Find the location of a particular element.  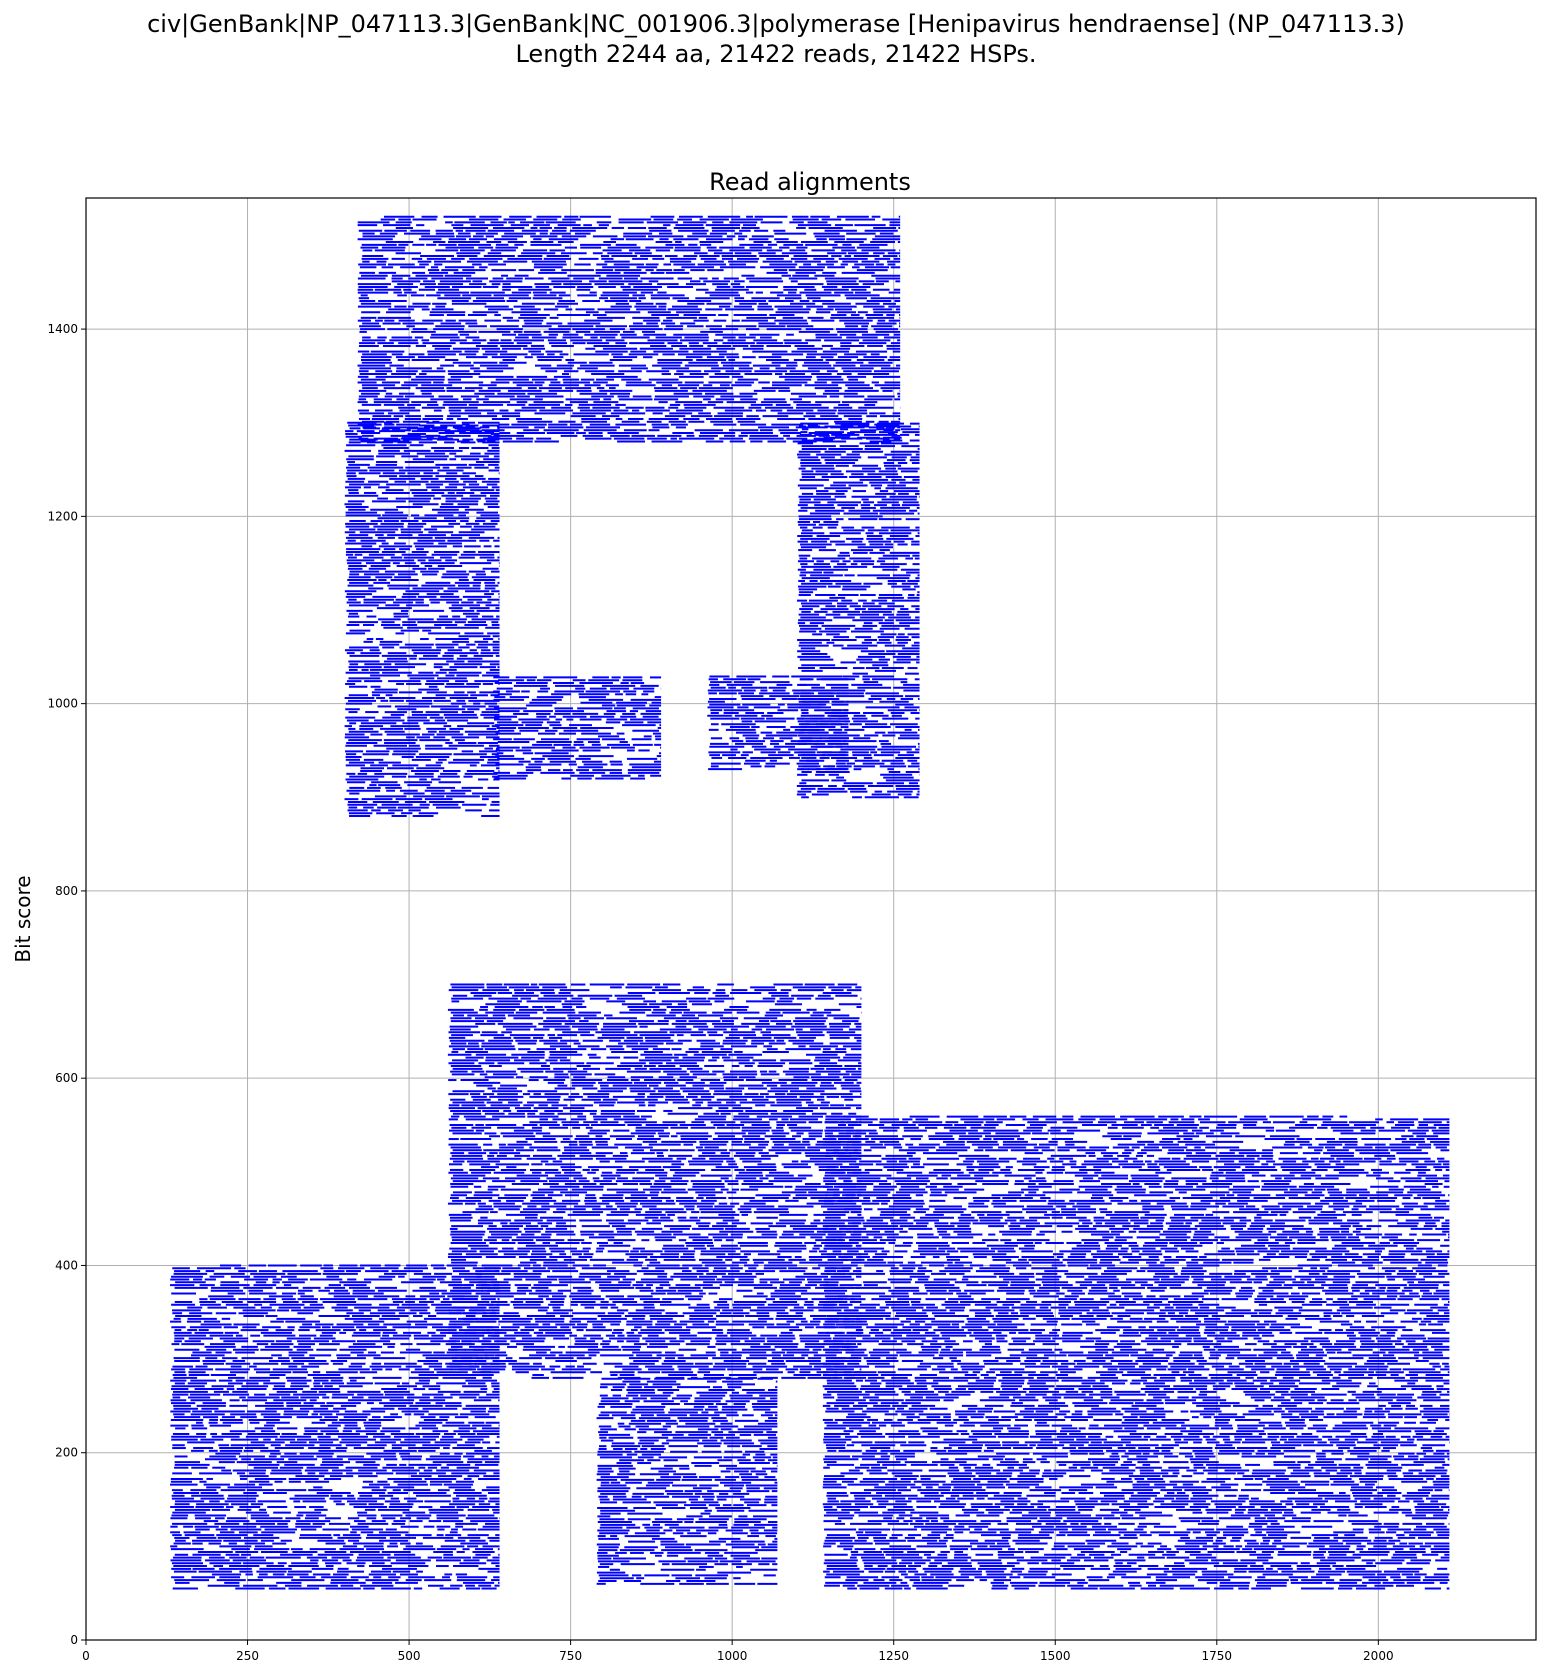

figure-title-line-2: Length 2244 aa, 21422 reads, 21422 HSPs. is located at coordinates (776, 54).